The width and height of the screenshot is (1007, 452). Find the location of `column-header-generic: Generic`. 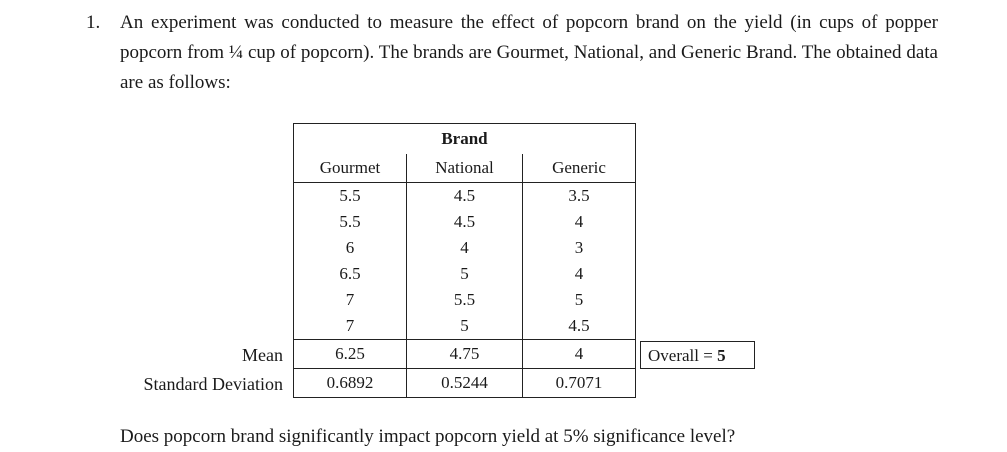

column-header-generic: Generic is located at coordinates (579, 168).